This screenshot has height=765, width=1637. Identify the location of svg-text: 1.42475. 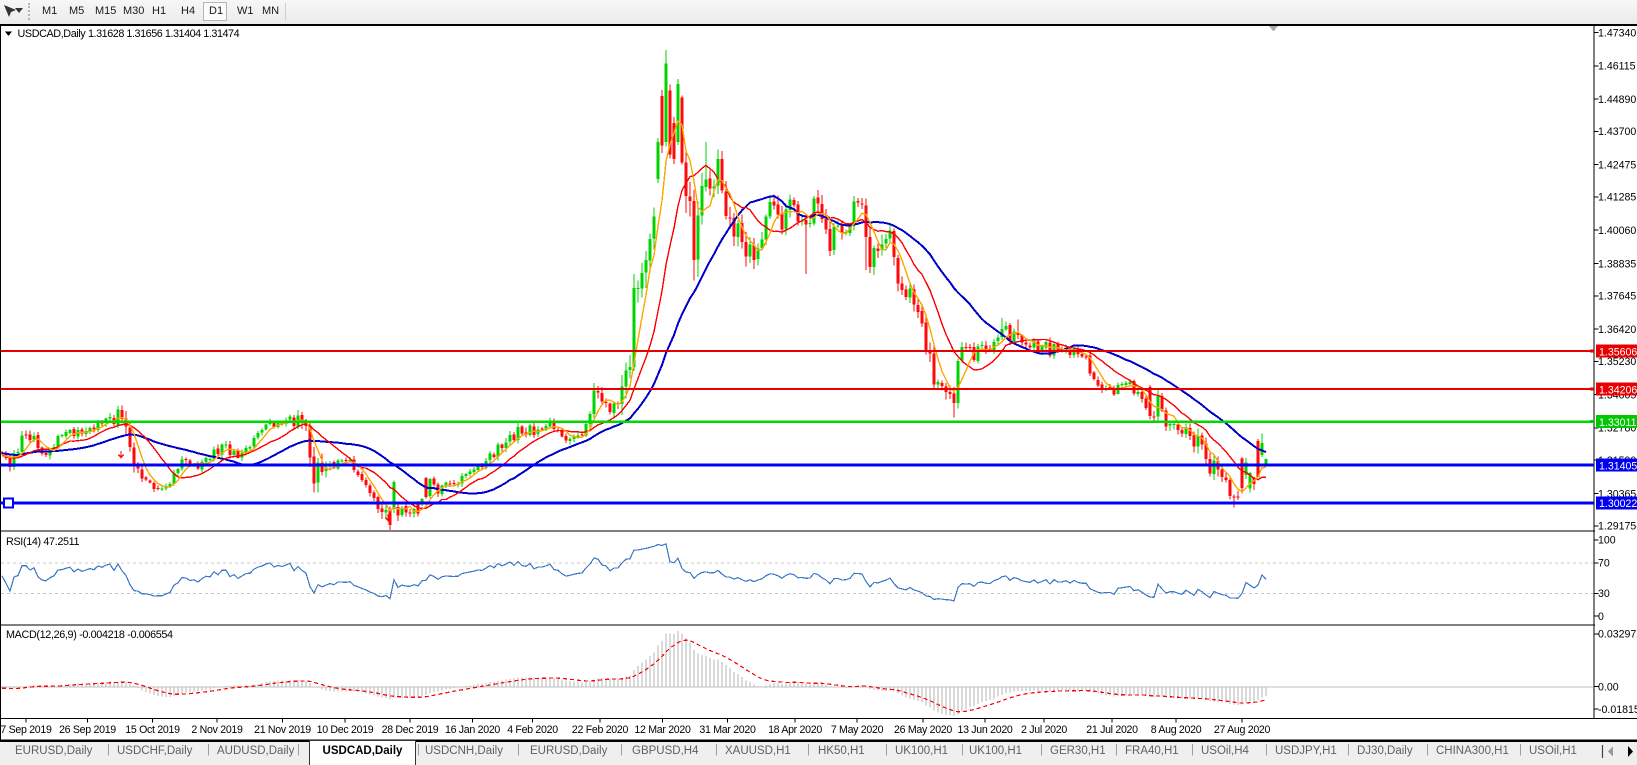
(1617, 165).